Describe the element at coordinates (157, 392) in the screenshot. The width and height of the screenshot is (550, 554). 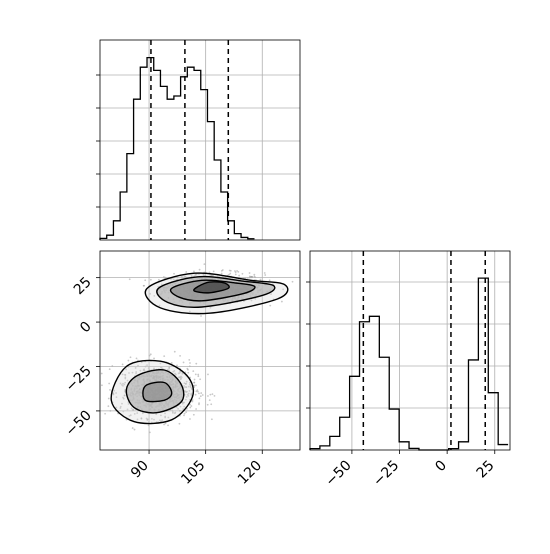
I see `density-contour` at that location.